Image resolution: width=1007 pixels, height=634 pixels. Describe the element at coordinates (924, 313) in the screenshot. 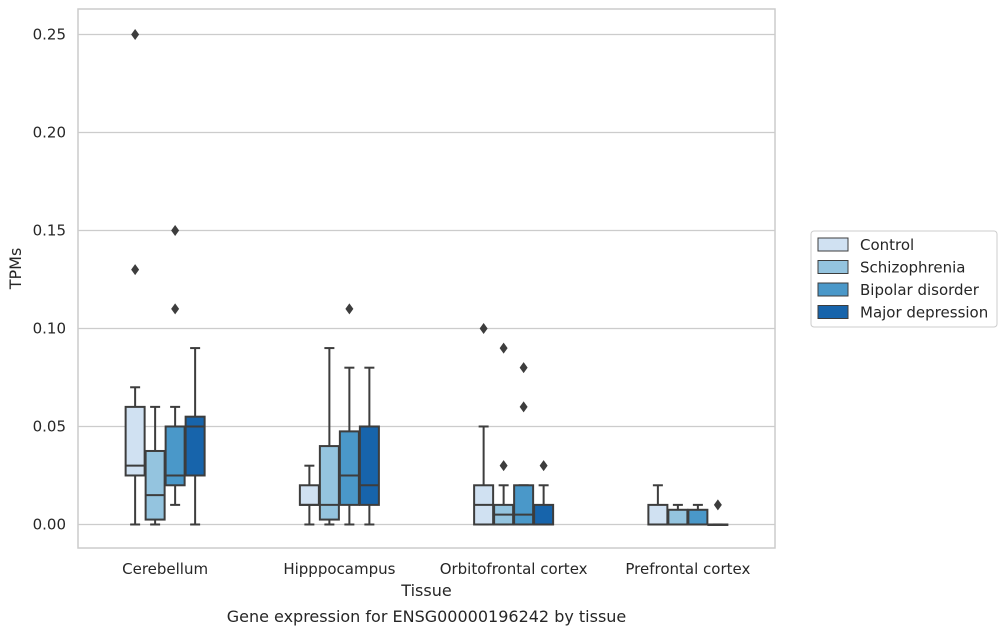

I see `legend-label: Major depression` at that location.